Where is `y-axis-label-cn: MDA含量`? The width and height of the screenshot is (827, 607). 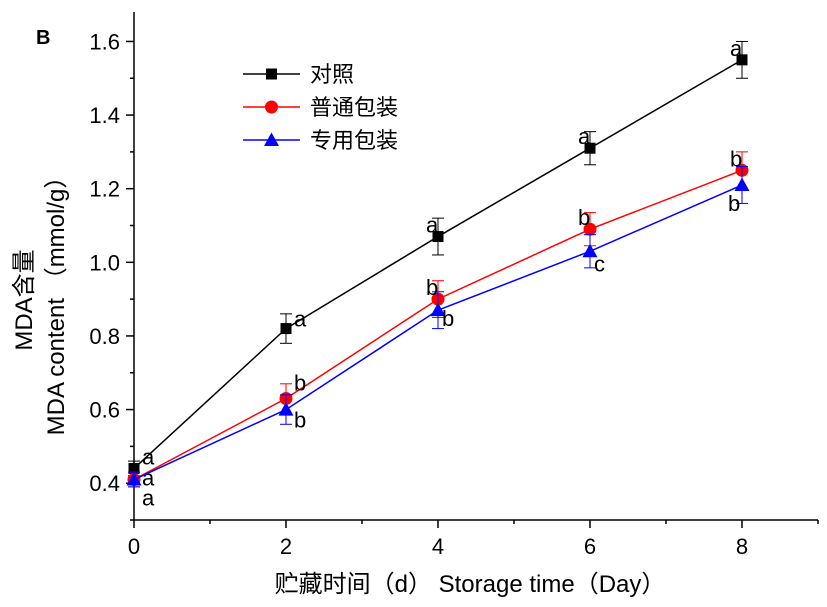 y-axis-label-cn: MDA含量 is located at coordinates (24, 299).